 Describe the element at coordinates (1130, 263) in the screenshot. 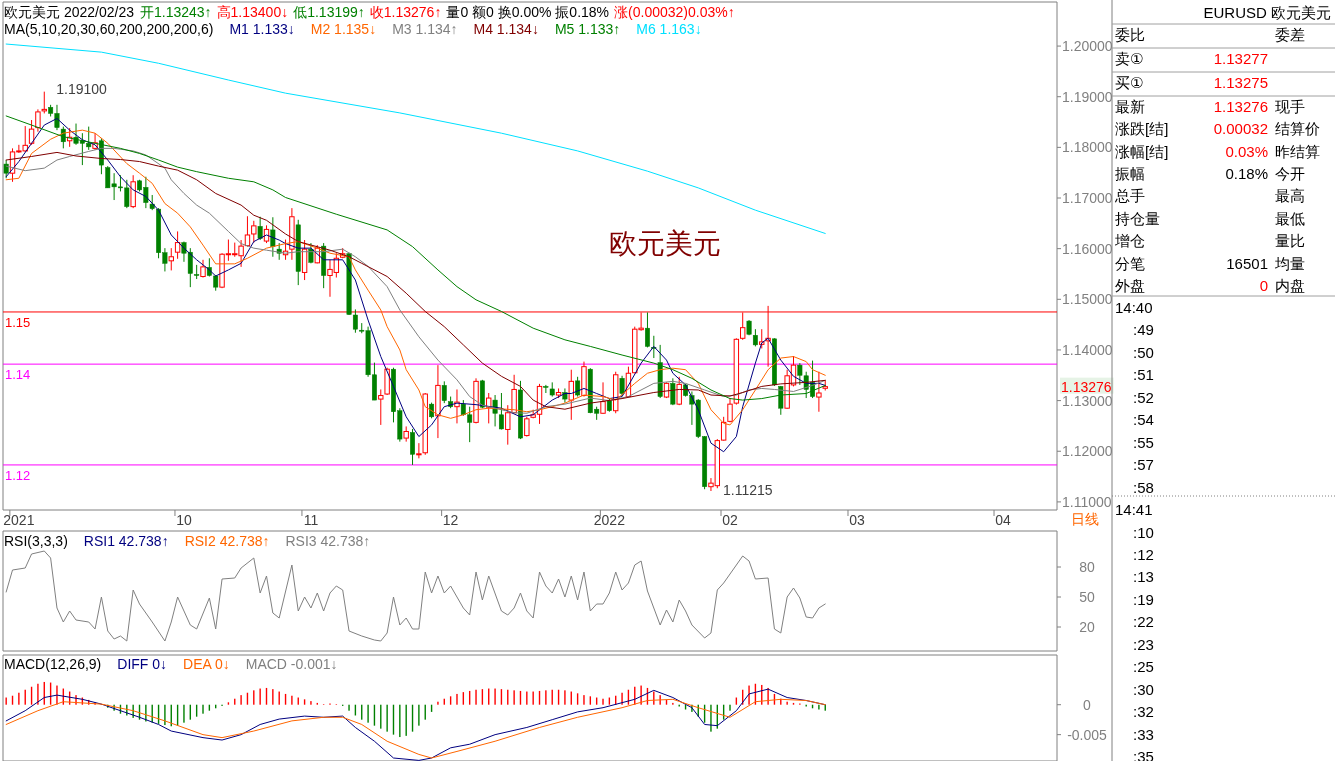

I see `text: 分笔` at that location.